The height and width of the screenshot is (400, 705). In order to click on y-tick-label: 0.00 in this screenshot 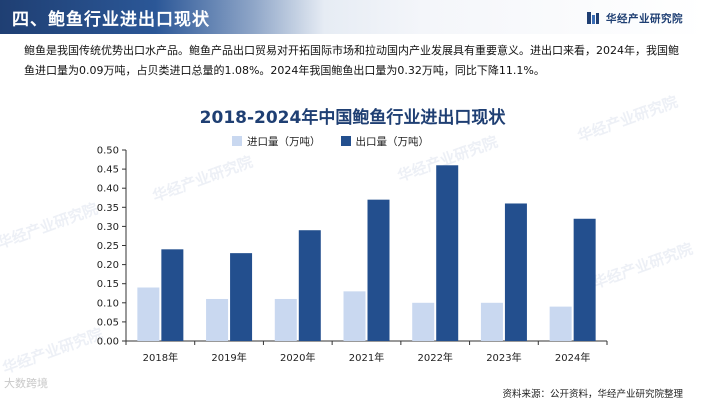, I will do `click(108, 342)`.